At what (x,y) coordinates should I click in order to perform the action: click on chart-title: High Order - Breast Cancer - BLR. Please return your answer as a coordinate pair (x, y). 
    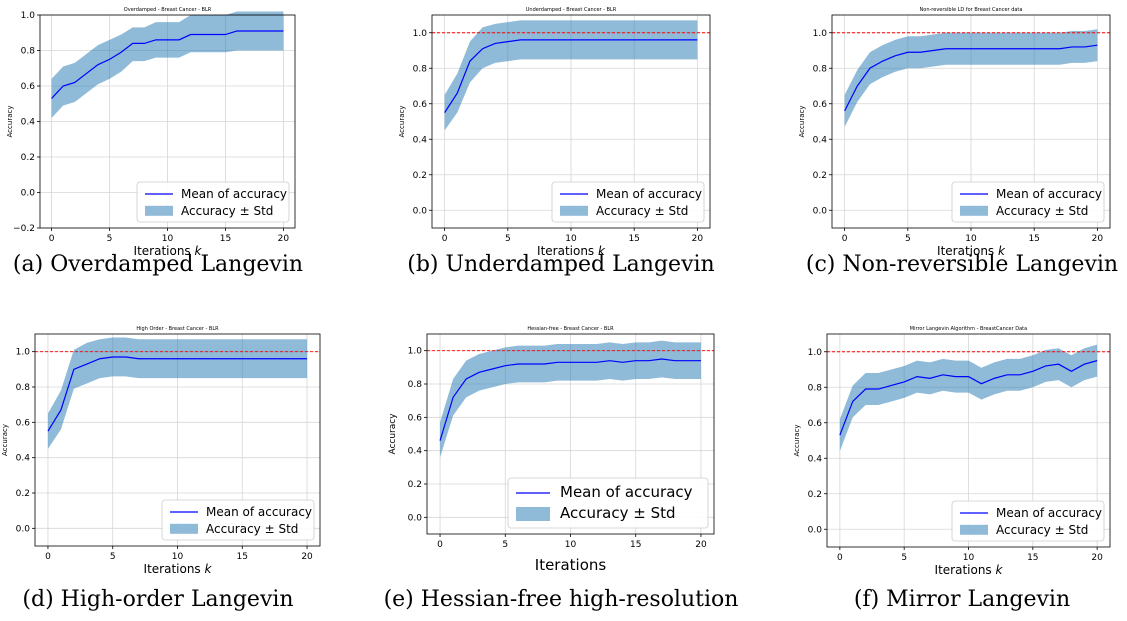
    Looking at the image, I should click on (177, 329).